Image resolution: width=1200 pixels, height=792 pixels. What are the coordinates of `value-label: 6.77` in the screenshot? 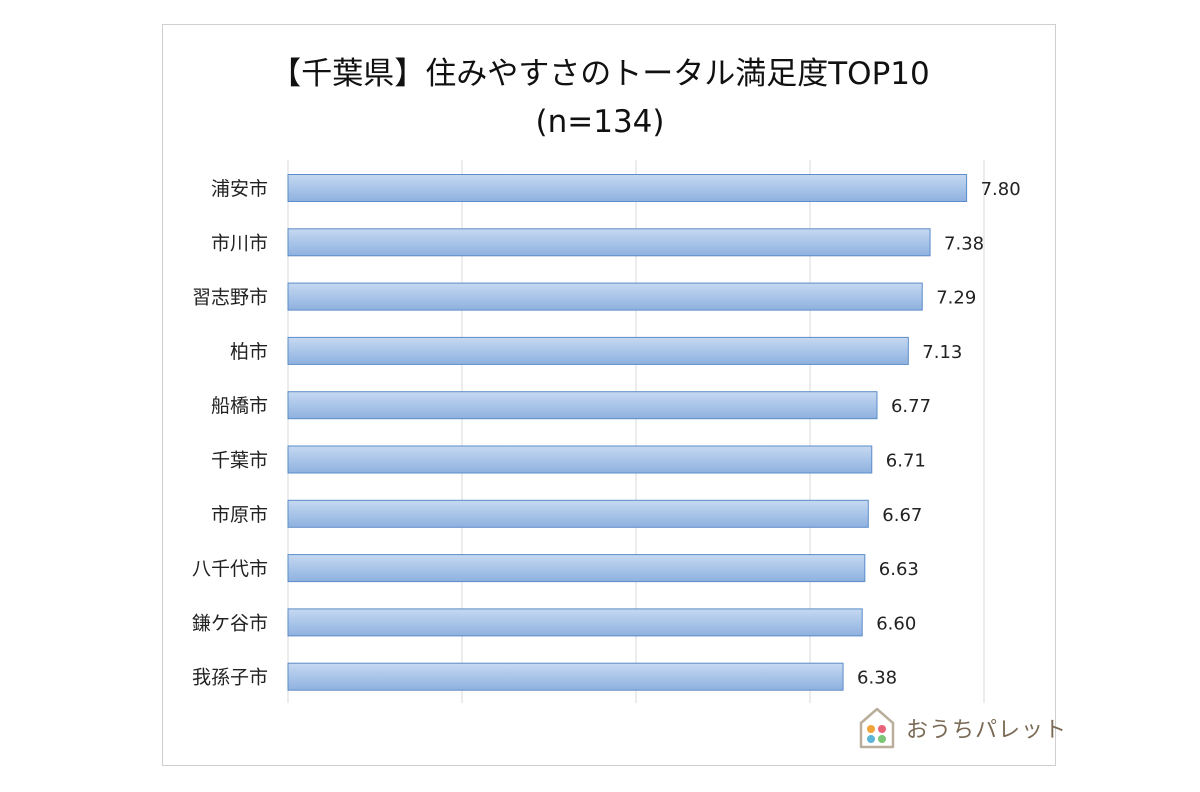 It's located at (911, 406).